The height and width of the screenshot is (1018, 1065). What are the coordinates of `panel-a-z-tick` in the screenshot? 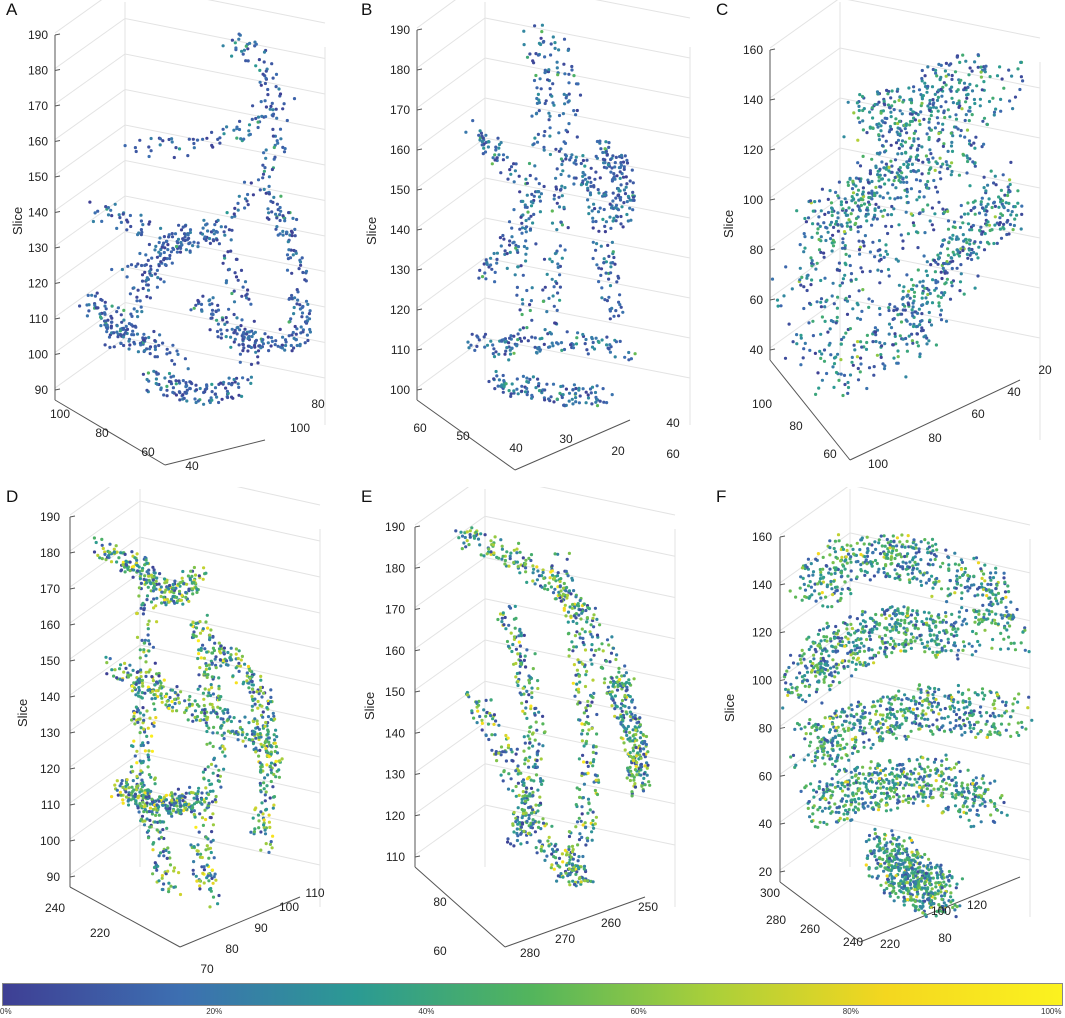 It's located at (57, 70).